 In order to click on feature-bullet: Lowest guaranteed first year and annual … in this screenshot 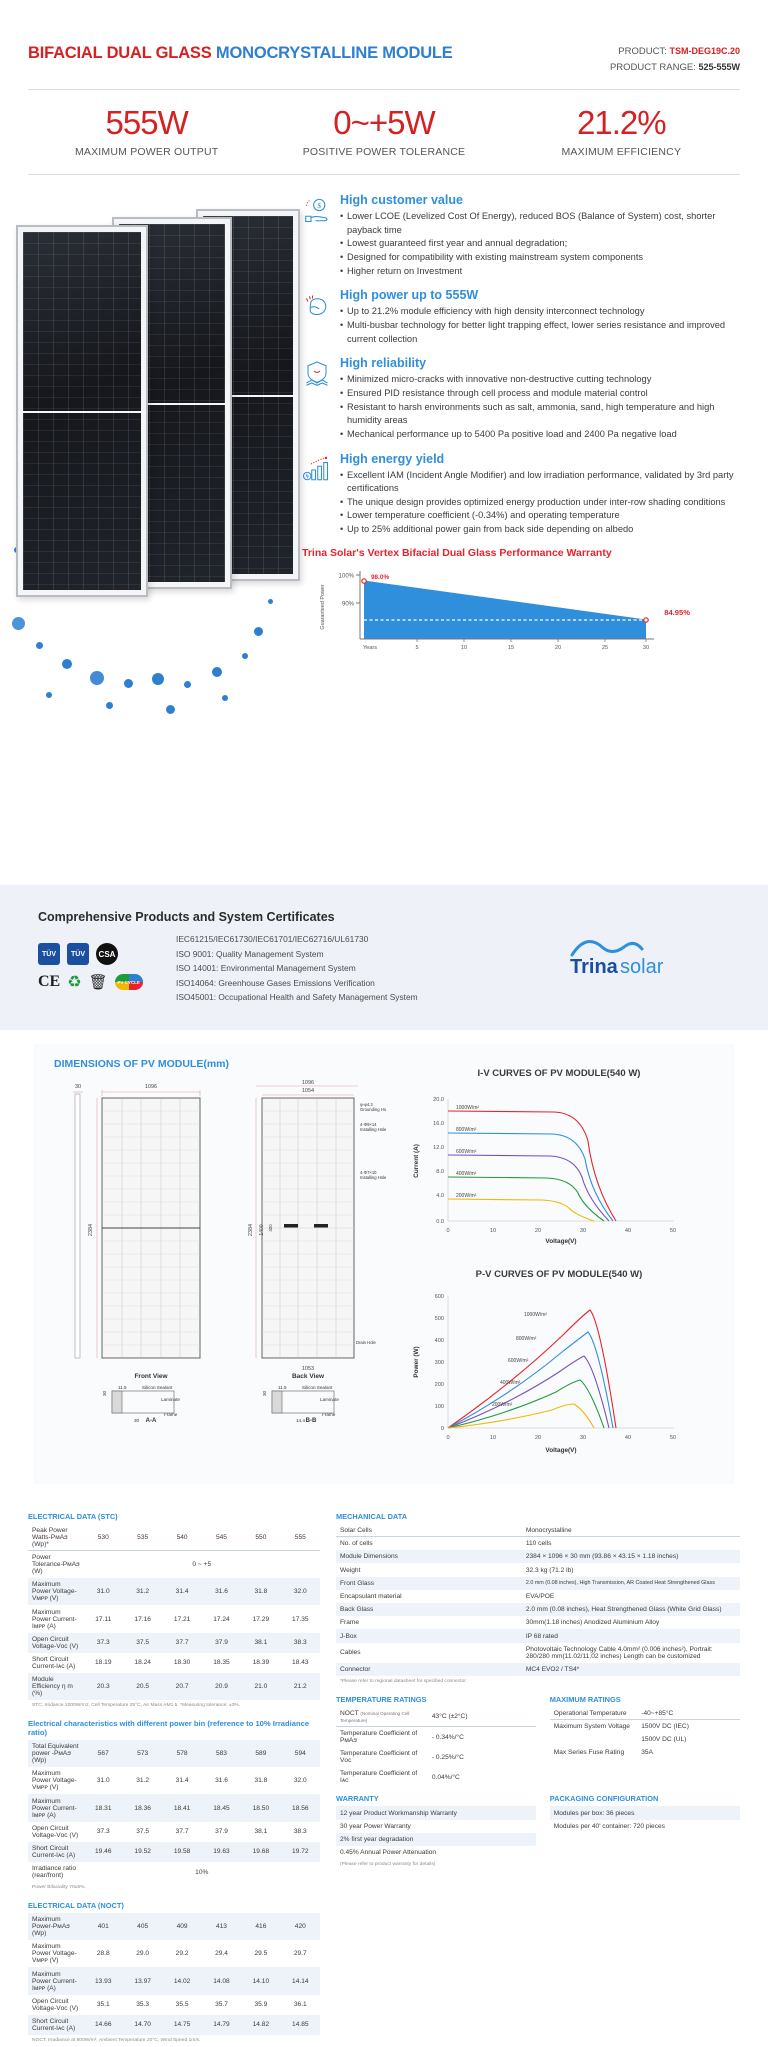, I will do `click(540, 244)`.